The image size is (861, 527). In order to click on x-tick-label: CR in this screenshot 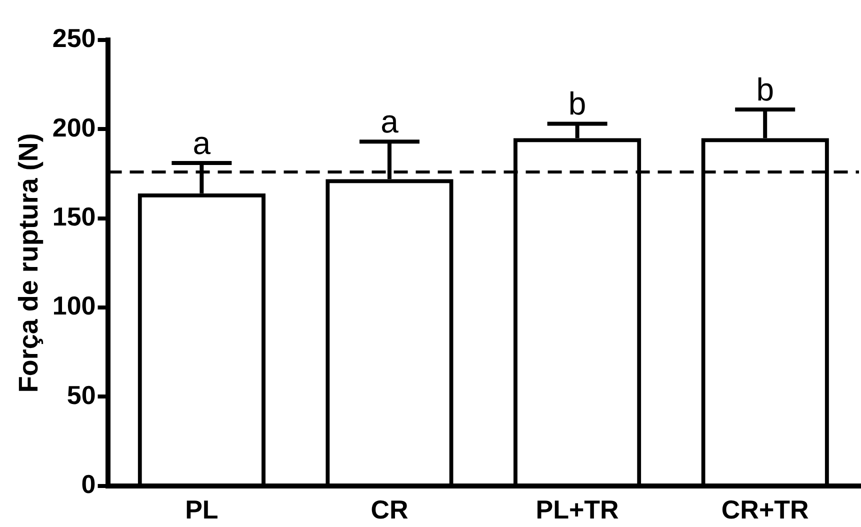, I will do `click(389, 509)`.